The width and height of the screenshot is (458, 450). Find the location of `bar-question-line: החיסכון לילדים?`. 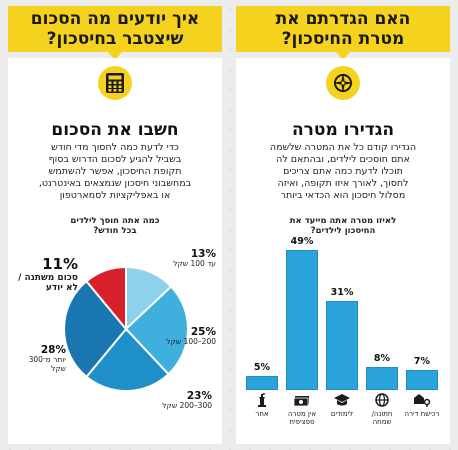

bar-question-line: החיסכון לילדים? is located at coordinates (343, 231).